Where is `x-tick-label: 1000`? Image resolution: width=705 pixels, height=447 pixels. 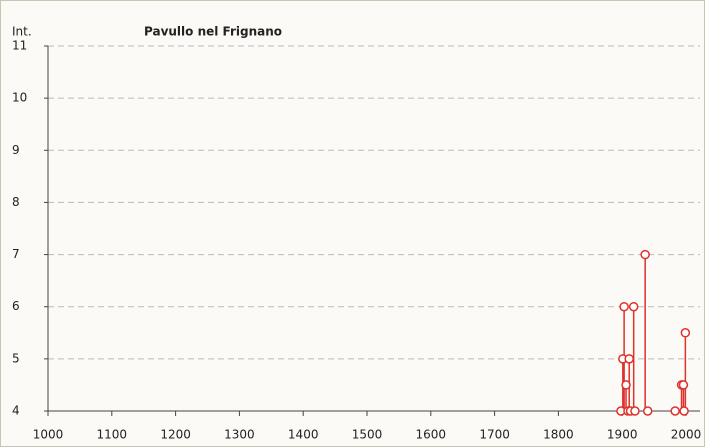
x-tick-label: 1000 is located at coordinates (48, 435).